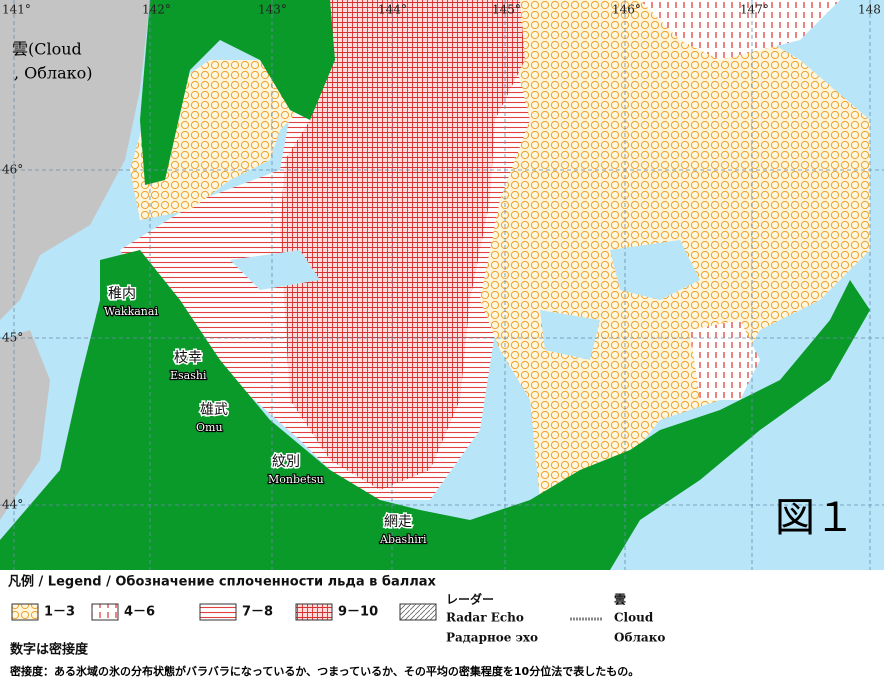 The height and width of the screenshot is (686, 884). What do you see at coordinates (122, 294) in the screenshot?
I see `place-name: 稚内` at bounding box center [122, 294].